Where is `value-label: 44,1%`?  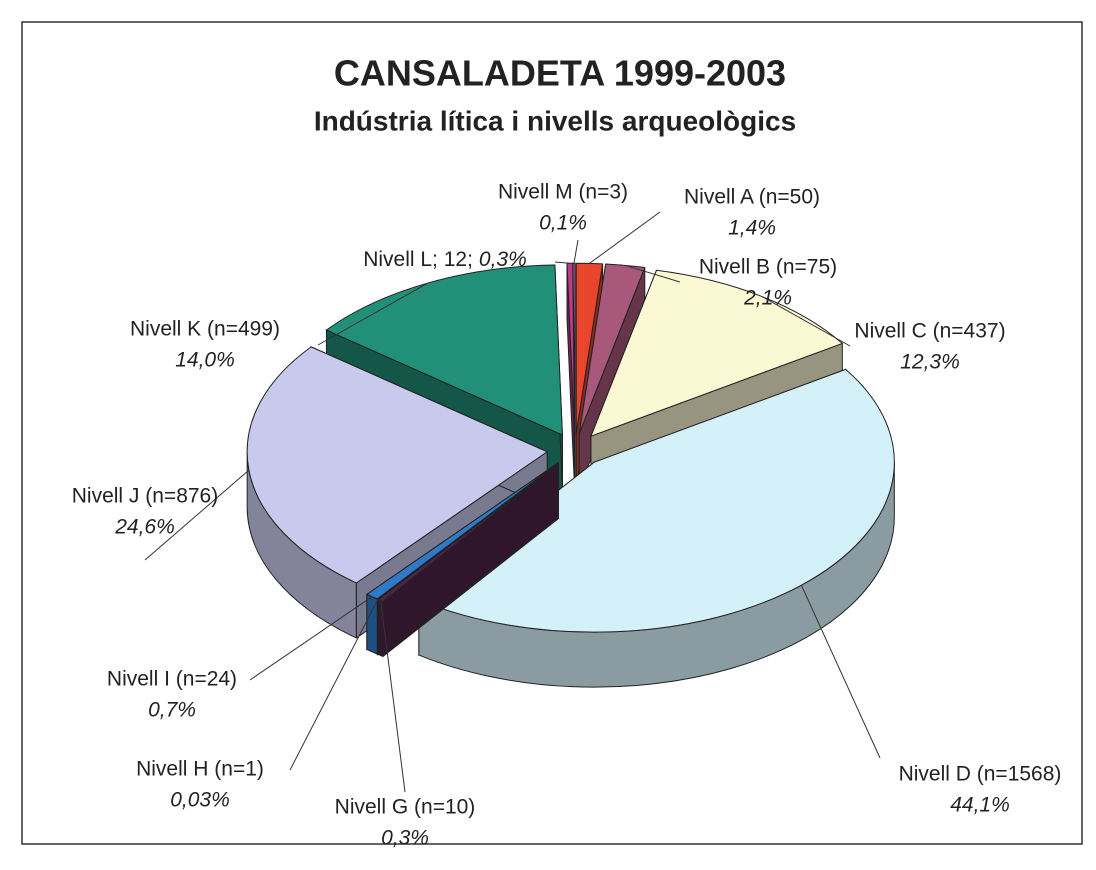 value-label: 44,1% is located at coordinates (980, 805).